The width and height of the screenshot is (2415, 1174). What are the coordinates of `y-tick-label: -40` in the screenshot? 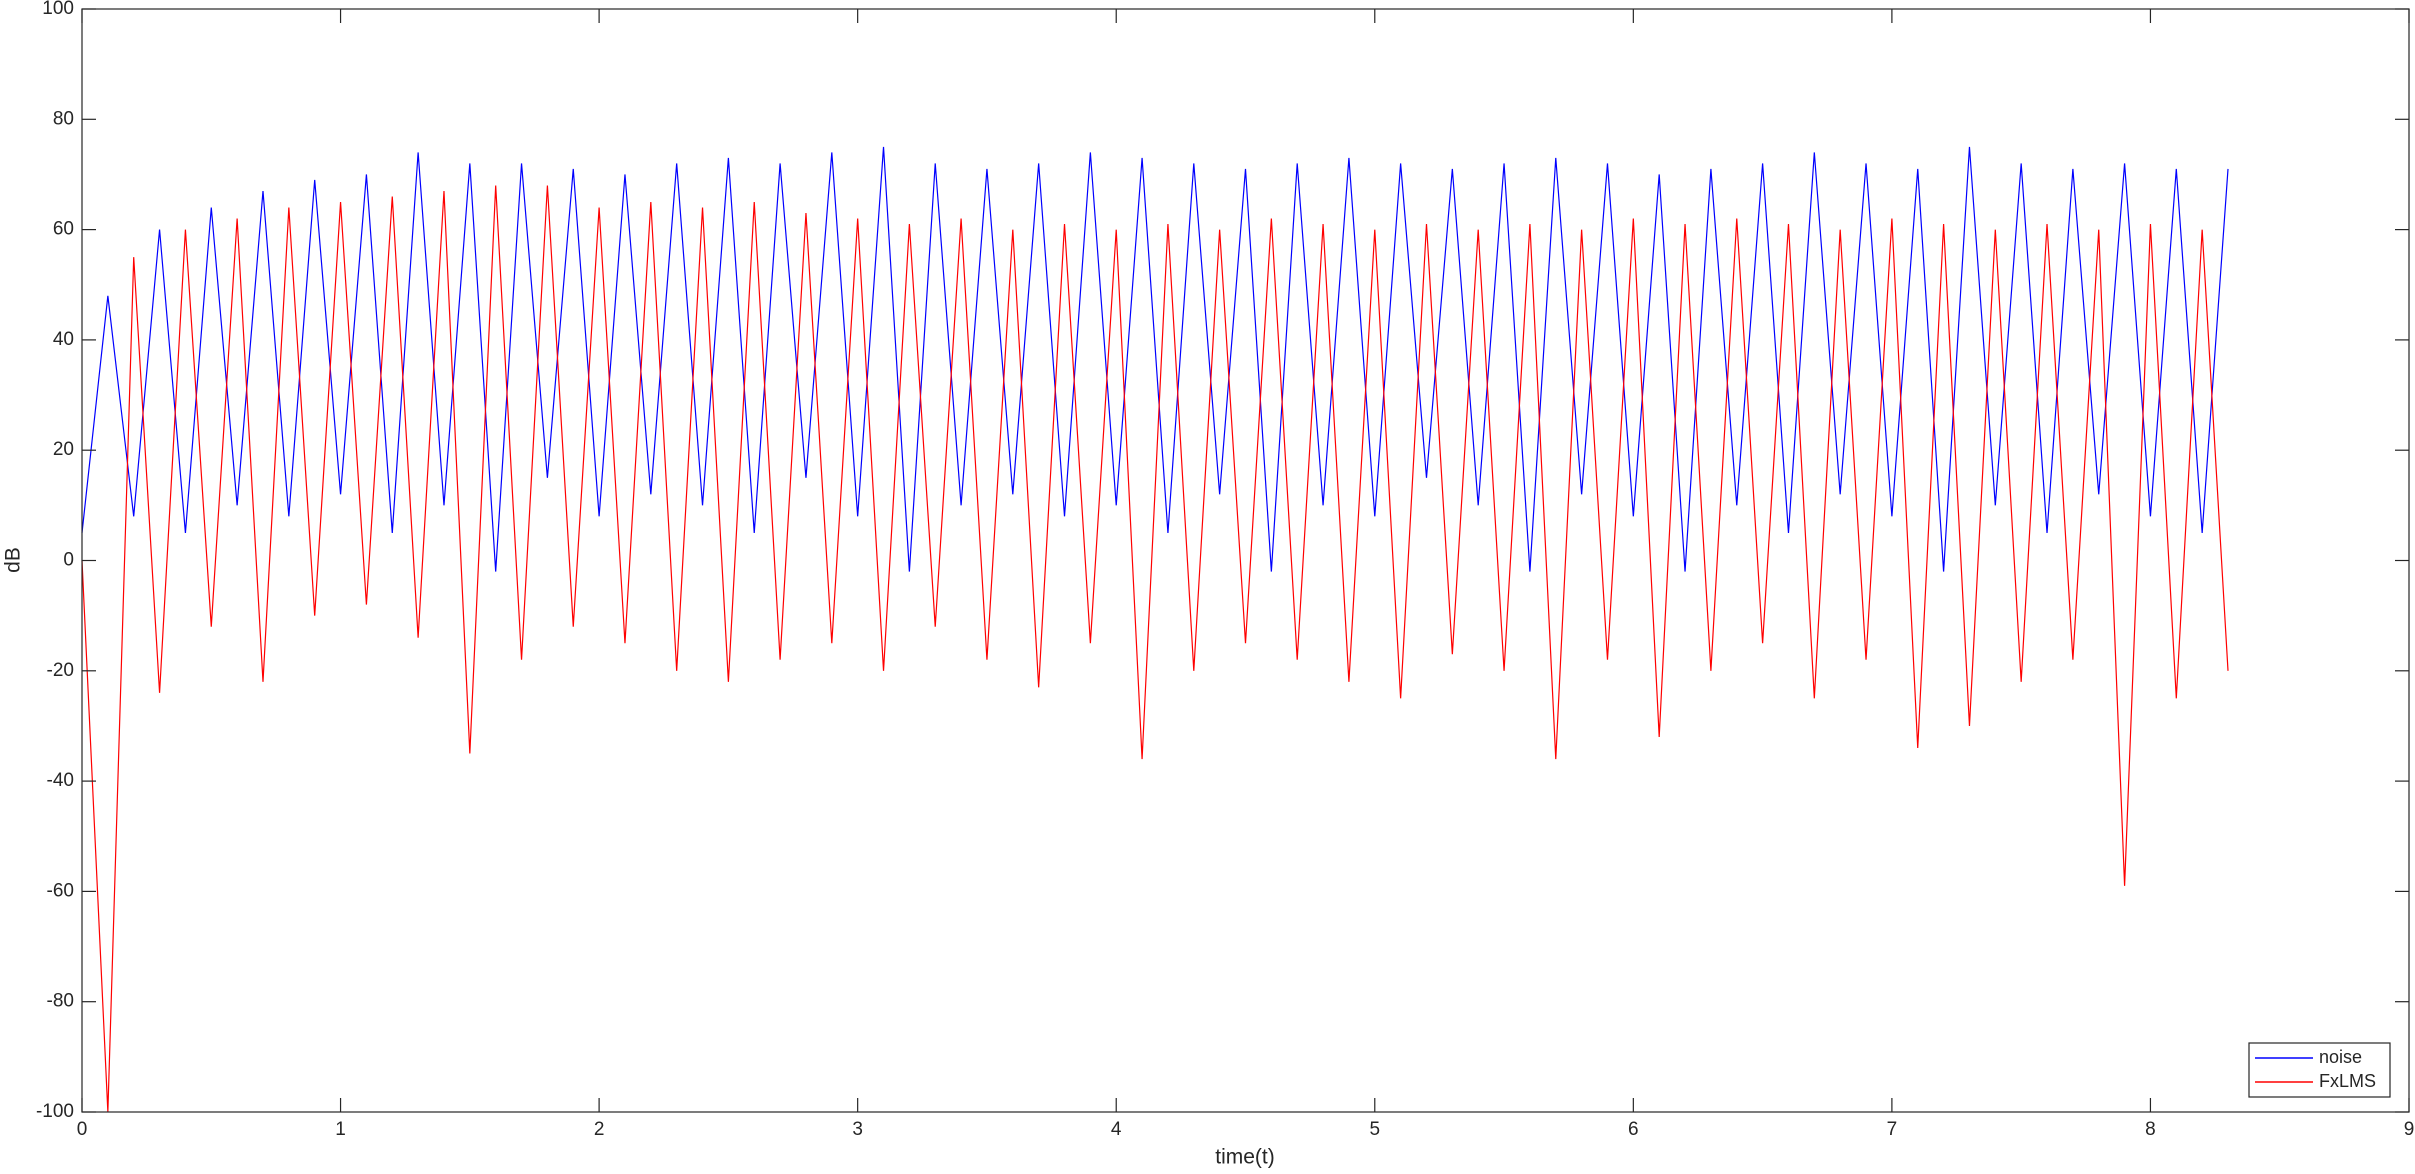 It's located at (60, 780).